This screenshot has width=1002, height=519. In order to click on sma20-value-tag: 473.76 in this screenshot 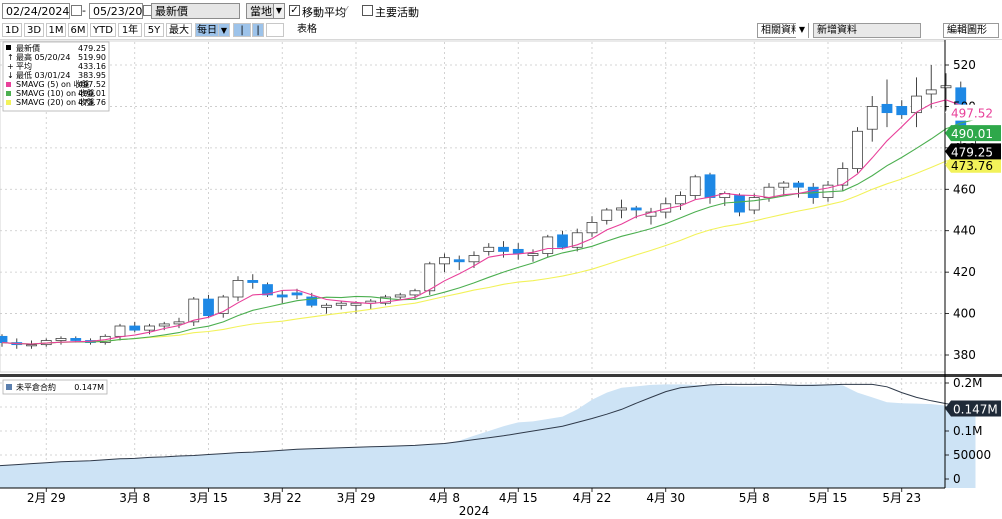, I will do `click(973, 164)`.